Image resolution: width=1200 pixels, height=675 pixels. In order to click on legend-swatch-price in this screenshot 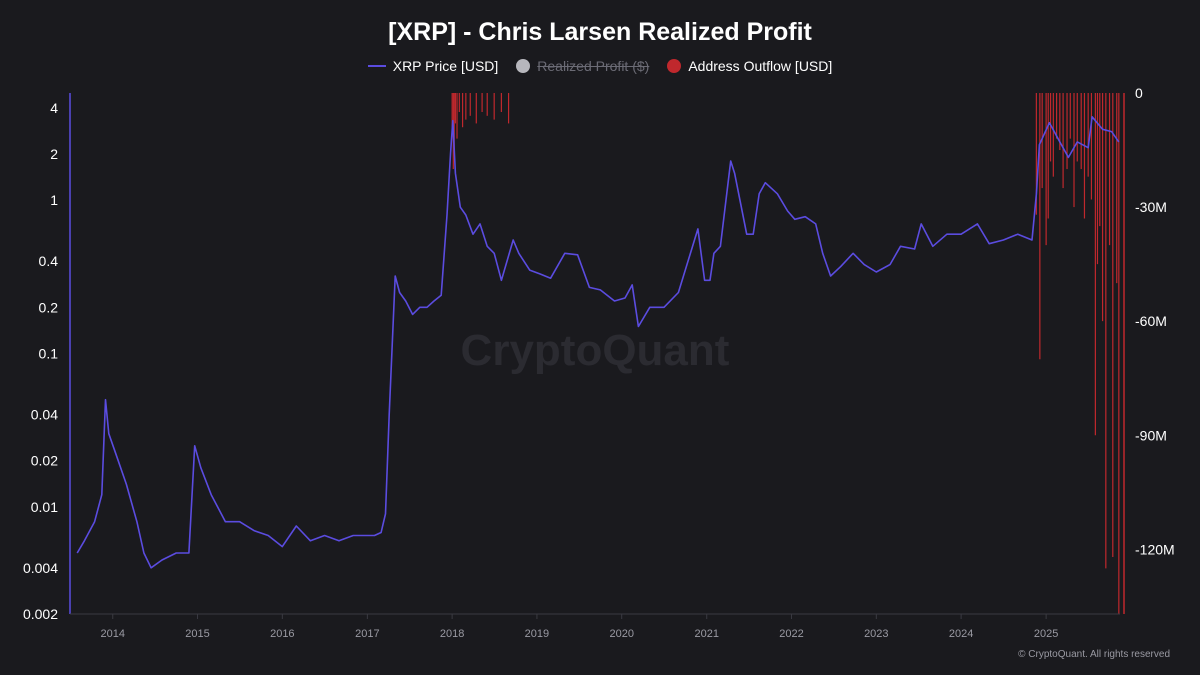, I will do `click(376, 66)`.